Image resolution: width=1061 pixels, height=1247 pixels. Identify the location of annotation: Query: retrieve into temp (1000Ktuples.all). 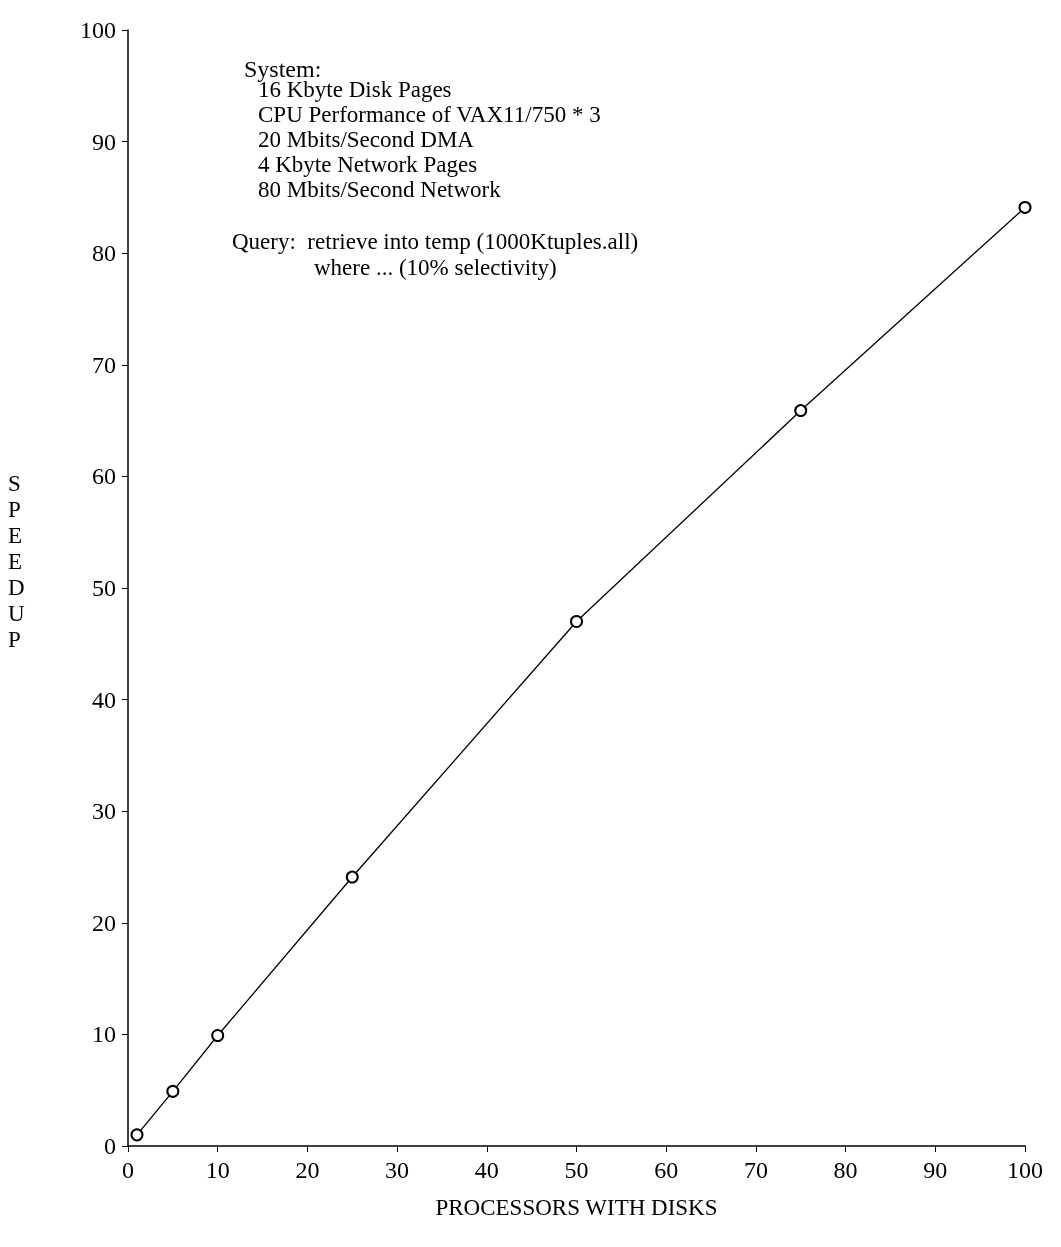
(435, 241).